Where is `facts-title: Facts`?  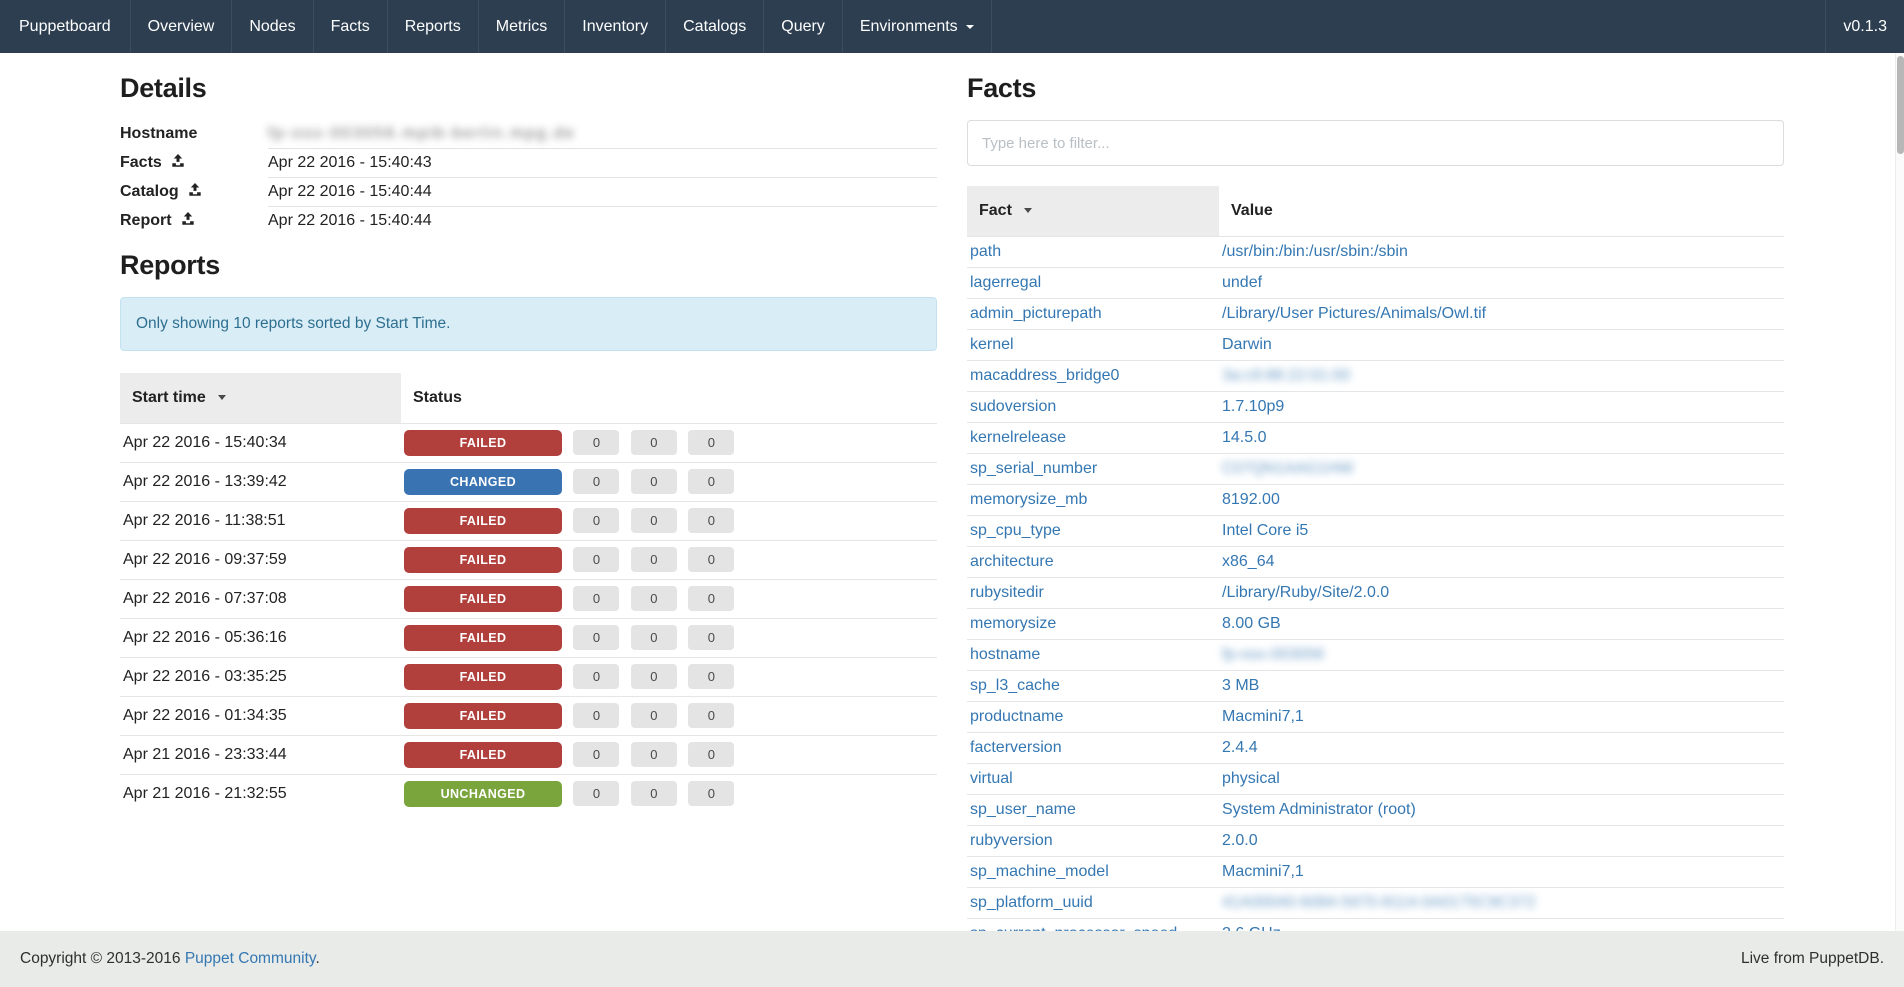
facts-title: Facts is located at coordinates (1002, 88).